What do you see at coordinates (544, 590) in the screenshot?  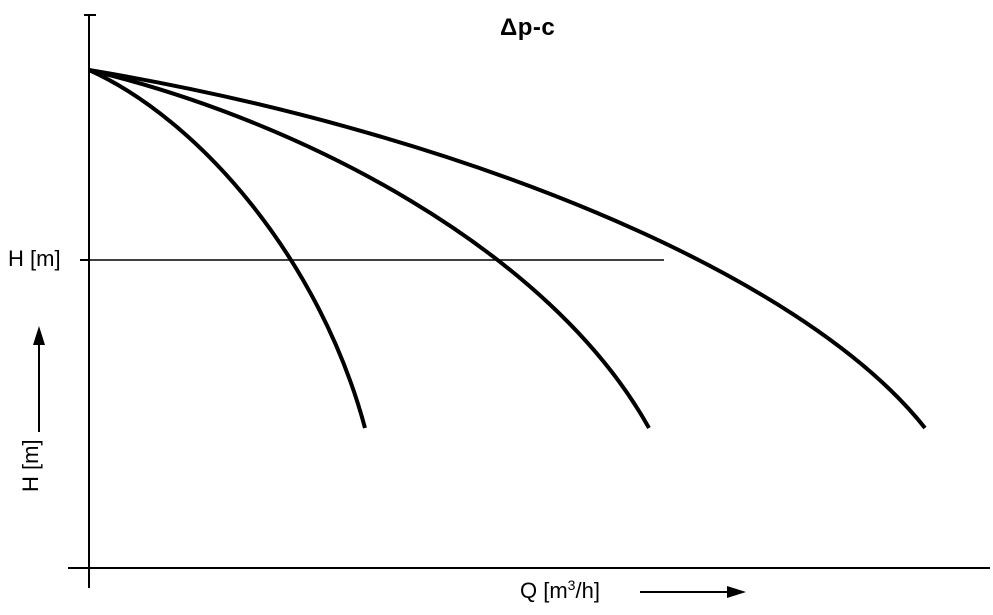 I see `x-axis-label-prefix: Q [m` at bounding box center [544, 590].